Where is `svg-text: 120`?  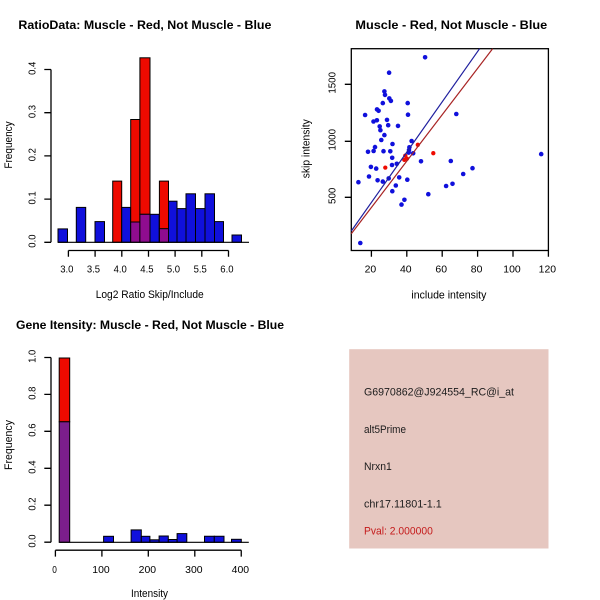 svg-text: 120 is located at coordinates (548, 270).